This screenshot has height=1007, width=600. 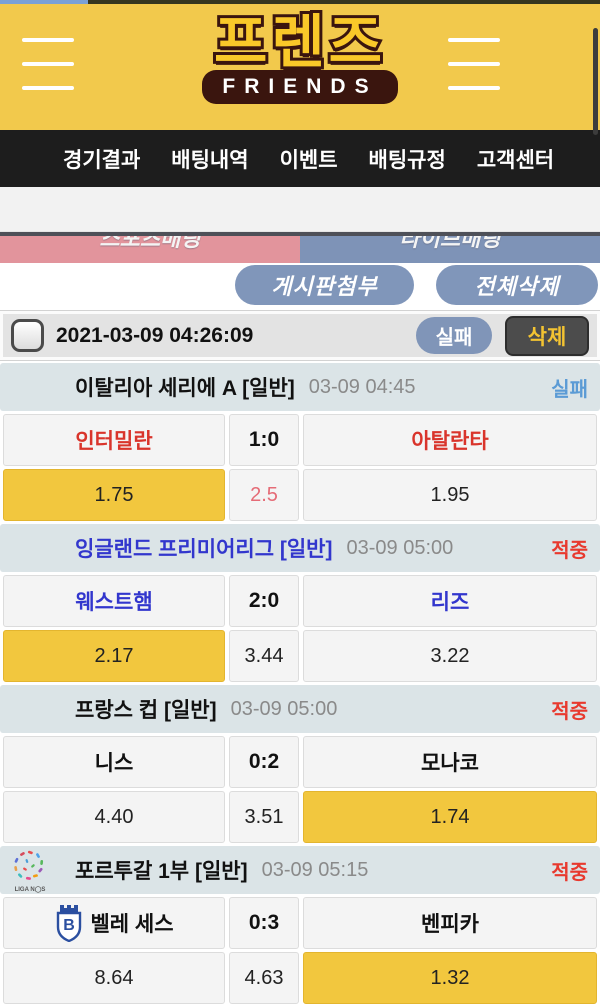 I want to click on bet-timestamp: 2021-03-09 04:26:09, so click(x=155, y=335).